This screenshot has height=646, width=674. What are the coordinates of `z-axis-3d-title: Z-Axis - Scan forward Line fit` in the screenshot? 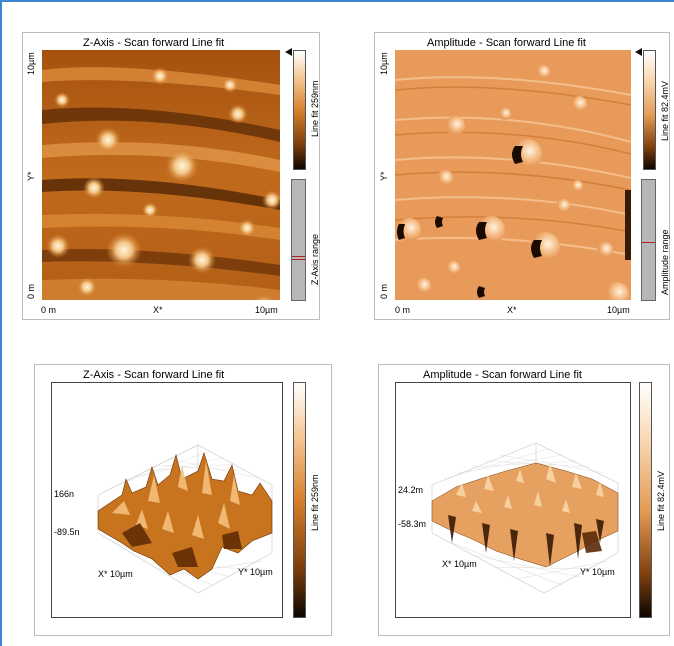 It's located at (154, 375).